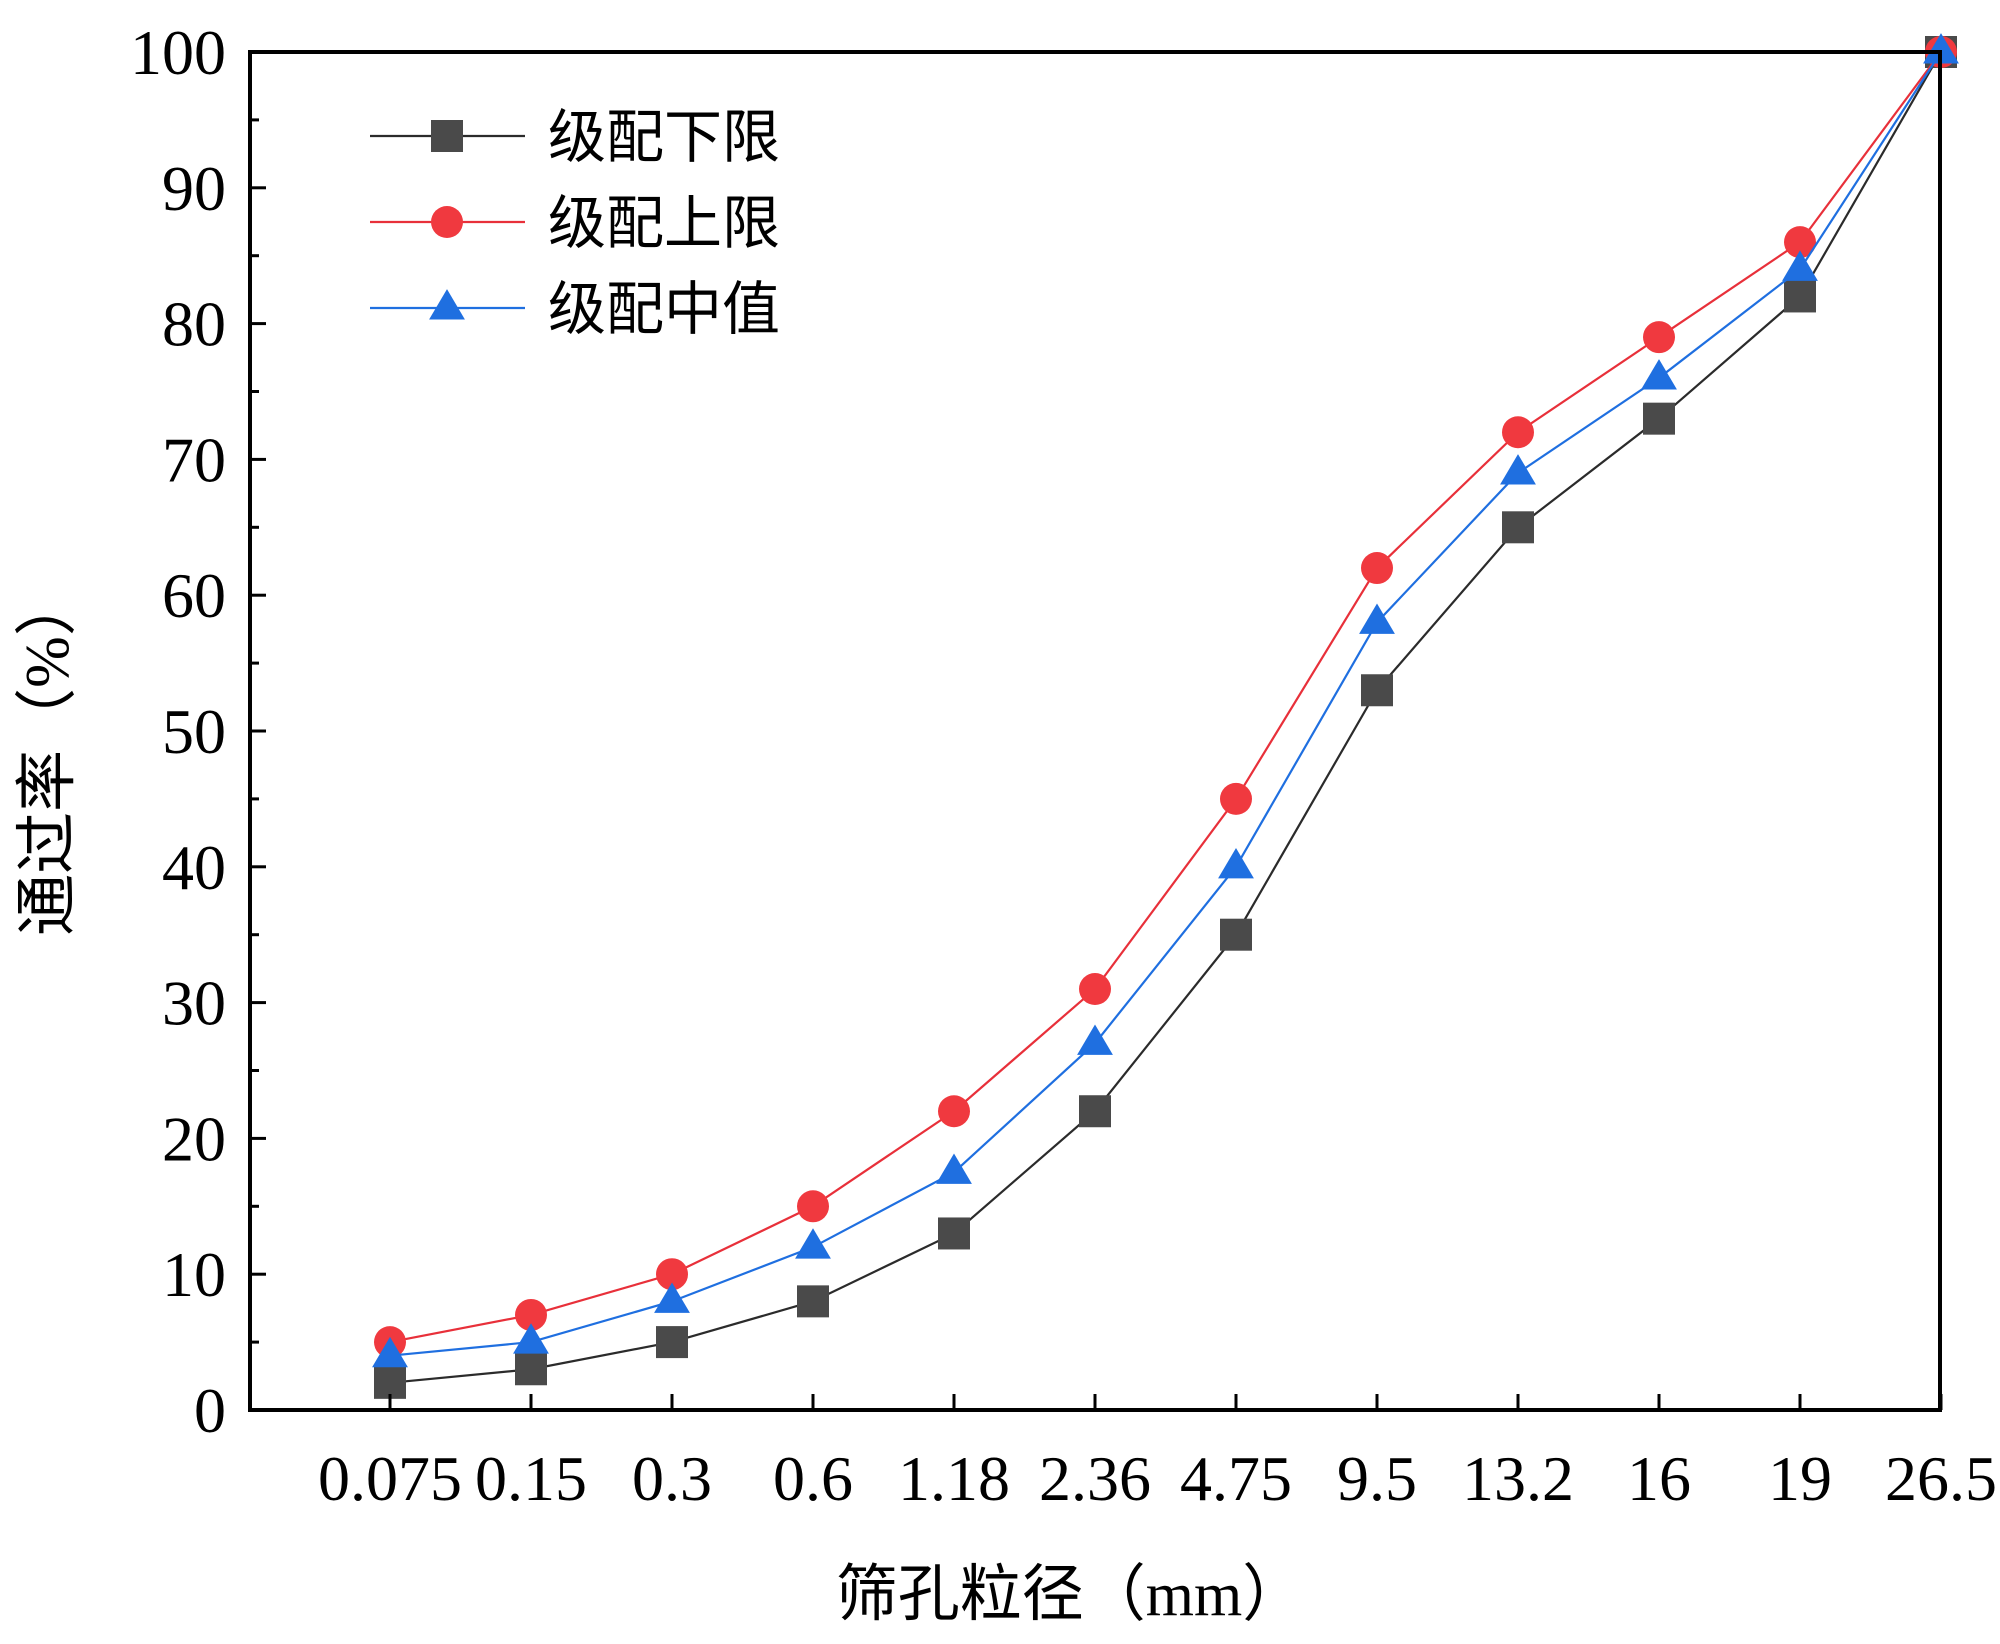 Image resolution: width=2000 pixels, height=1644 pixels. Describe the element at coordinates (664, 309) in the screenshot. I see `legend-label: 级配中值` at that location.